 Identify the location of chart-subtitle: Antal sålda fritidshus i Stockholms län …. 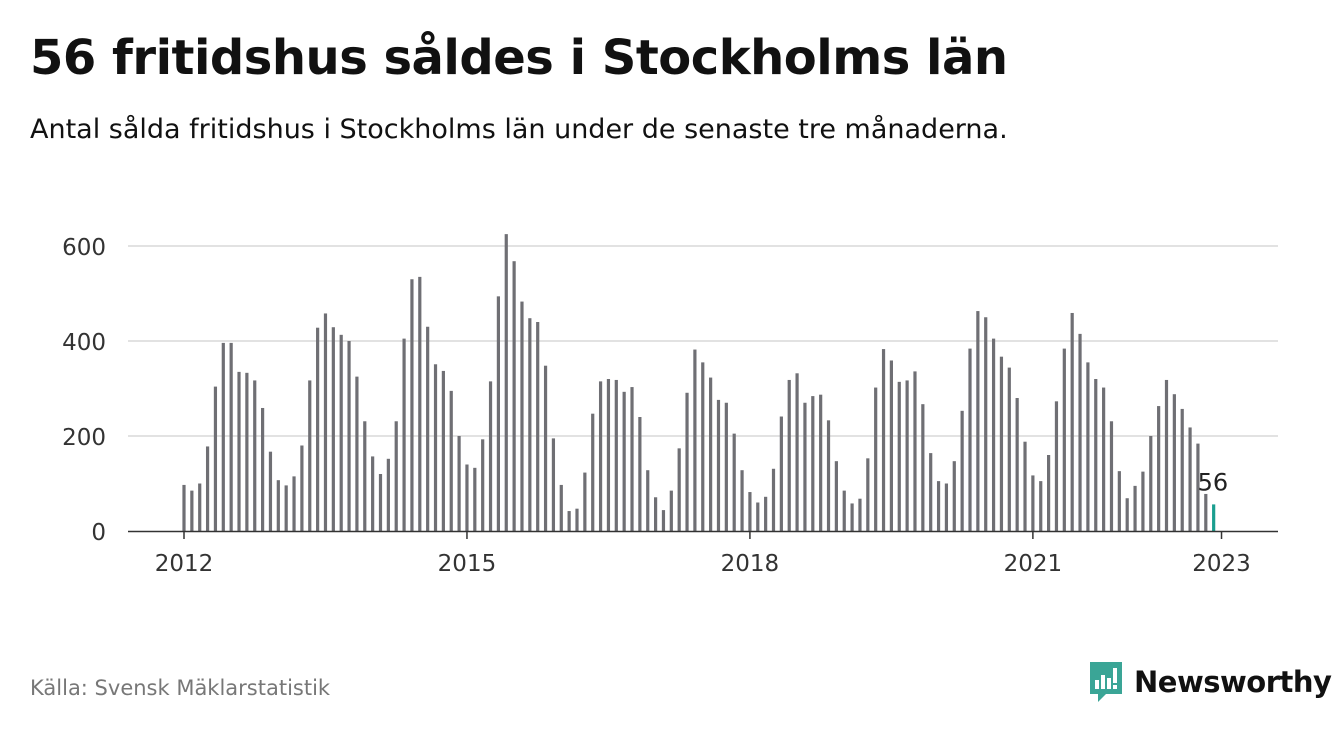
(519, 129).